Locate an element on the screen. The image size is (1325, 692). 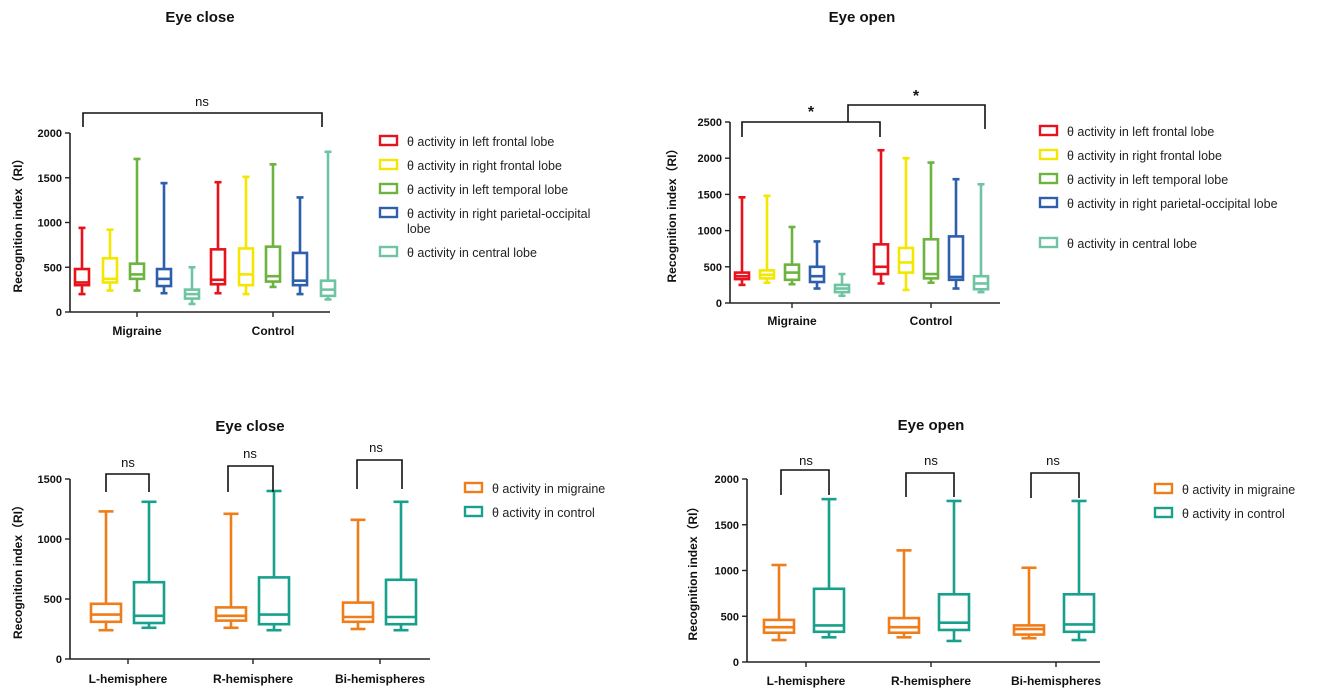
y-tick-label: 2500 is located at coordinates (710, 123).